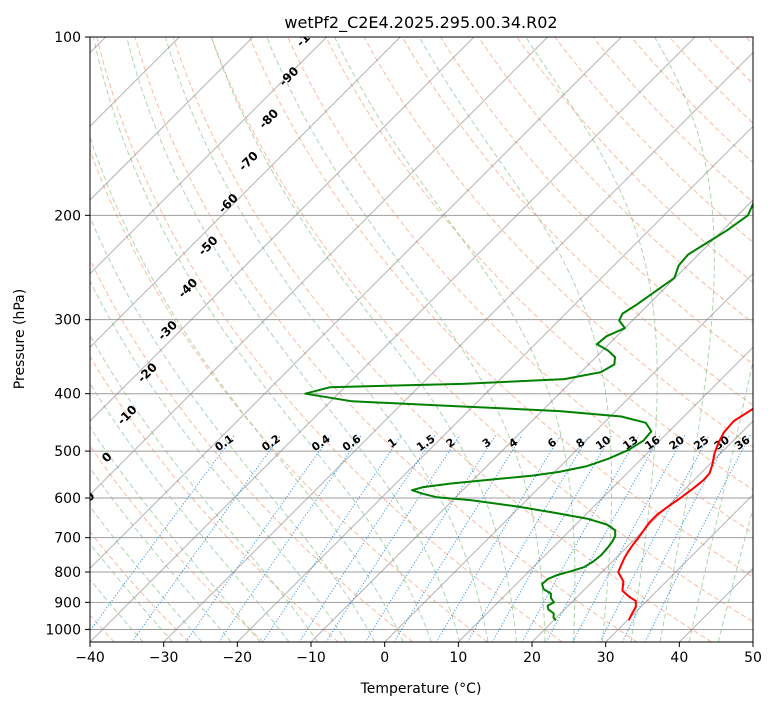 This screenshot has width=775, height=708. Describe the element at coordinates (238, 658) in the screenshot. I see `x-tick-label: −20` at that location.